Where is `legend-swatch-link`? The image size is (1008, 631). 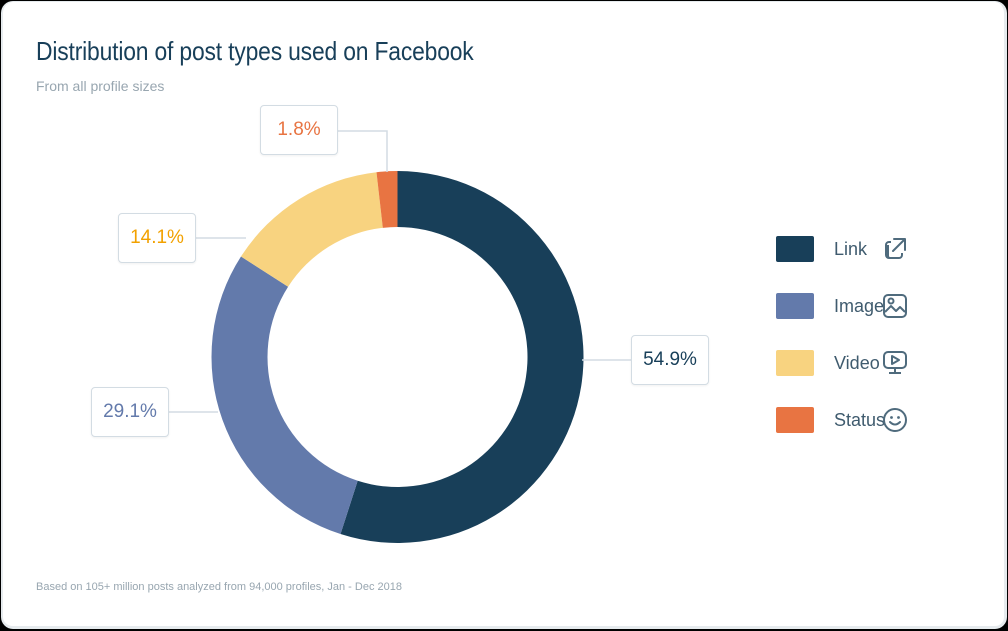
legend-swatch-link is located at coordinates (795, 249).